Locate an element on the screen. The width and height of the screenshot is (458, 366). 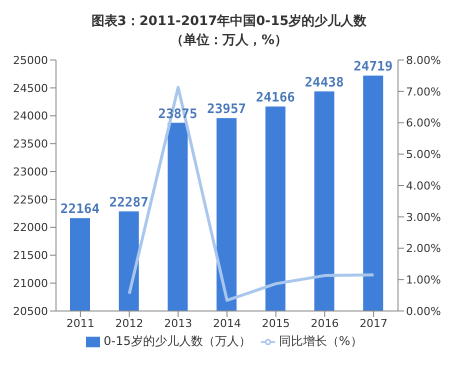
y-tick-label: 22500 is located at coordinates (30, 199).